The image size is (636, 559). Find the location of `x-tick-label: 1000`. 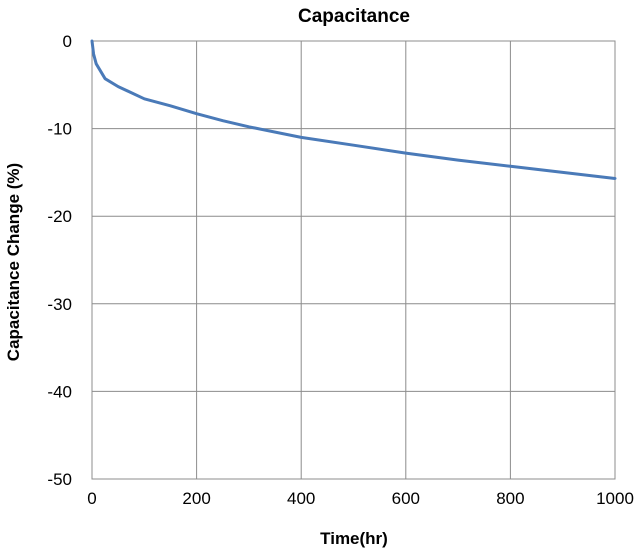

x-tick-label: 1000 is located at coordinates (615, 498).